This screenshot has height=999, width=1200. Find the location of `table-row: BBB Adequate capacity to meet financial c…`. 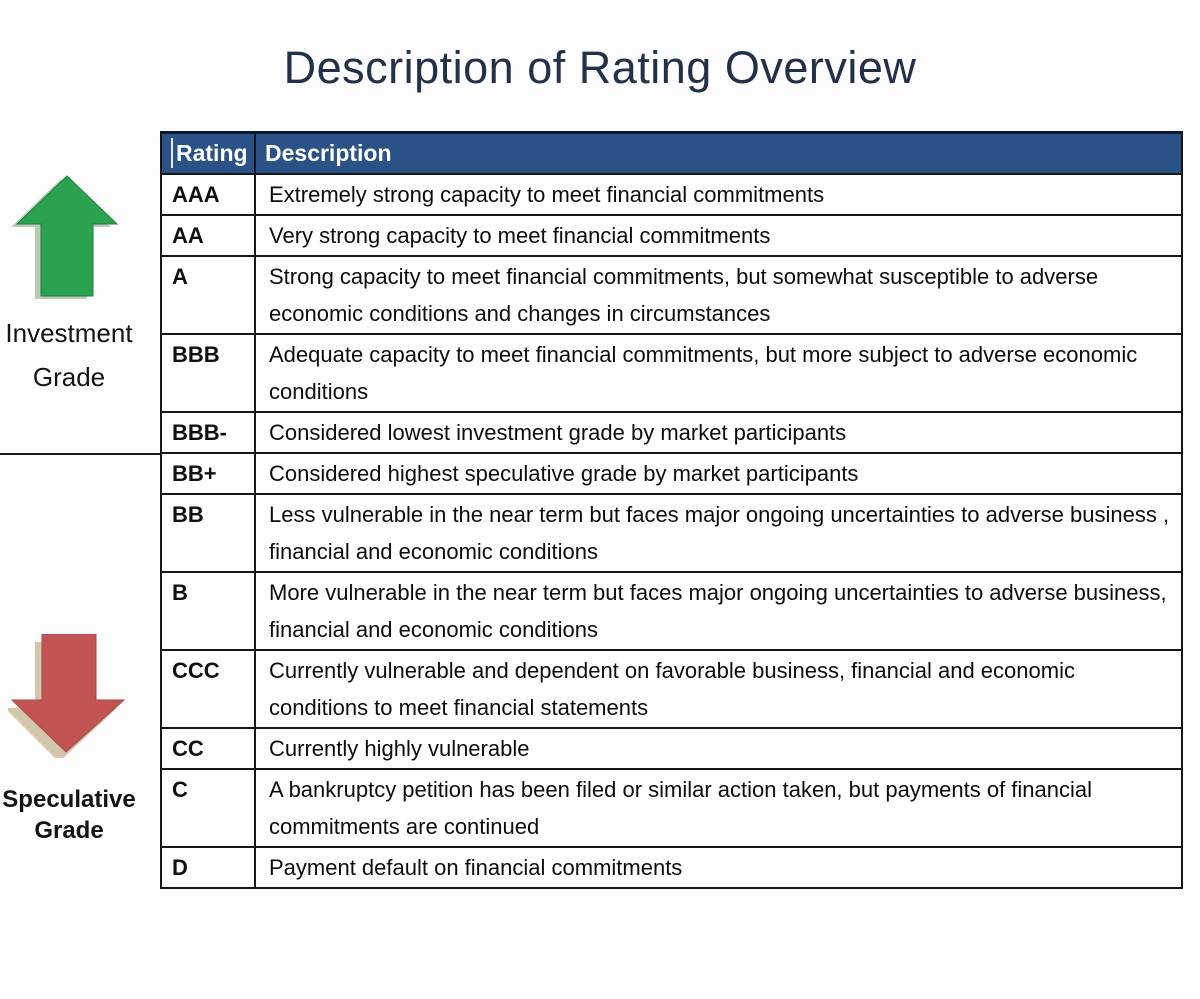

table-row: BBB Adequate capacity to meet financial c… is located at coordinates (671, 372).